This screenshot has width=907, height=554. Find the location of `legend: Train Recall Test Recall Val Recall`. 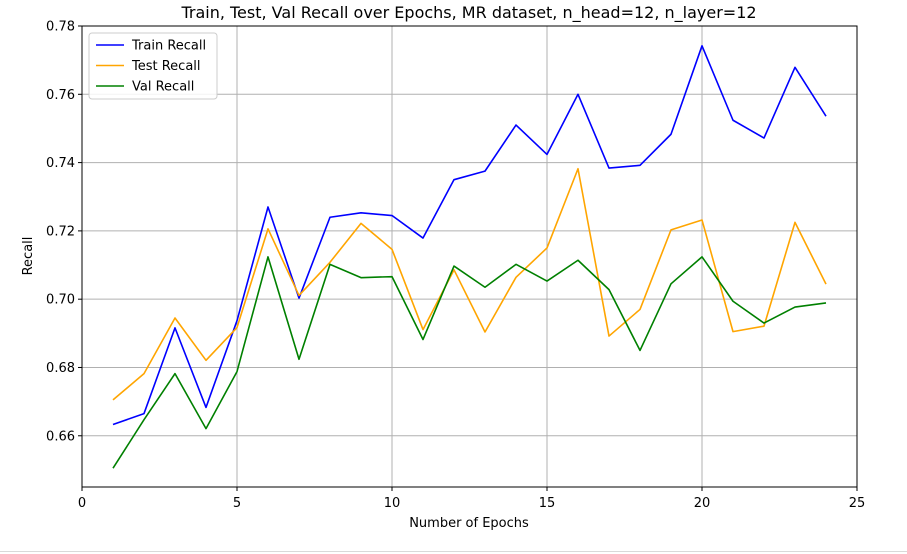

legend: Train Recall Test Recall Val Recall is located at coordinates (153, 66).